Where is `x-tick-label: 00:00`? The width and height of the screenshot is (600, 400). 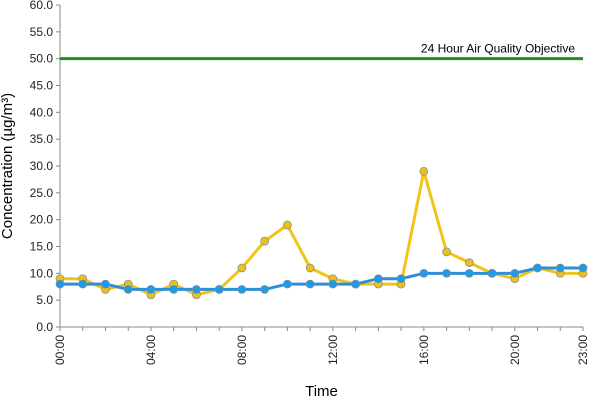 x-tick-label: 00:00 is located at coordinates (60, 350).